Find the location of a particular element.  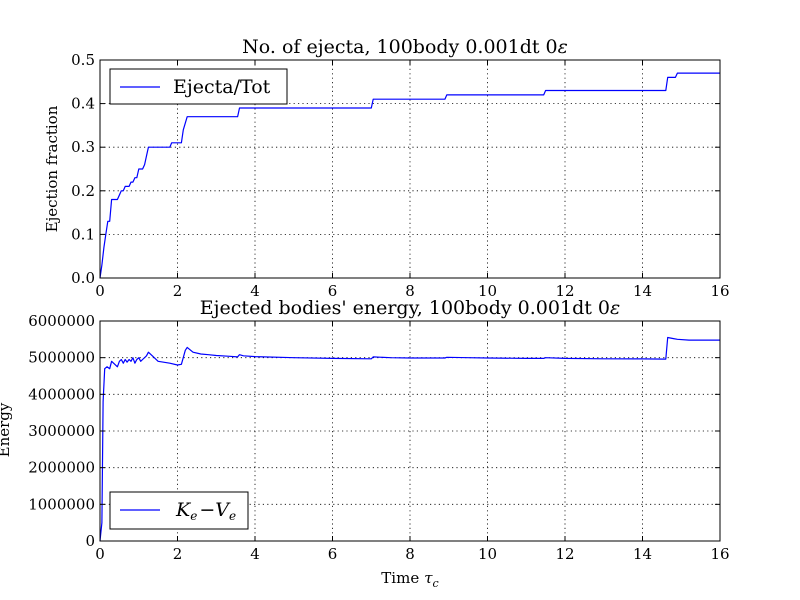

y-tick-label: 0.5 is located at coordinates (83, 60).